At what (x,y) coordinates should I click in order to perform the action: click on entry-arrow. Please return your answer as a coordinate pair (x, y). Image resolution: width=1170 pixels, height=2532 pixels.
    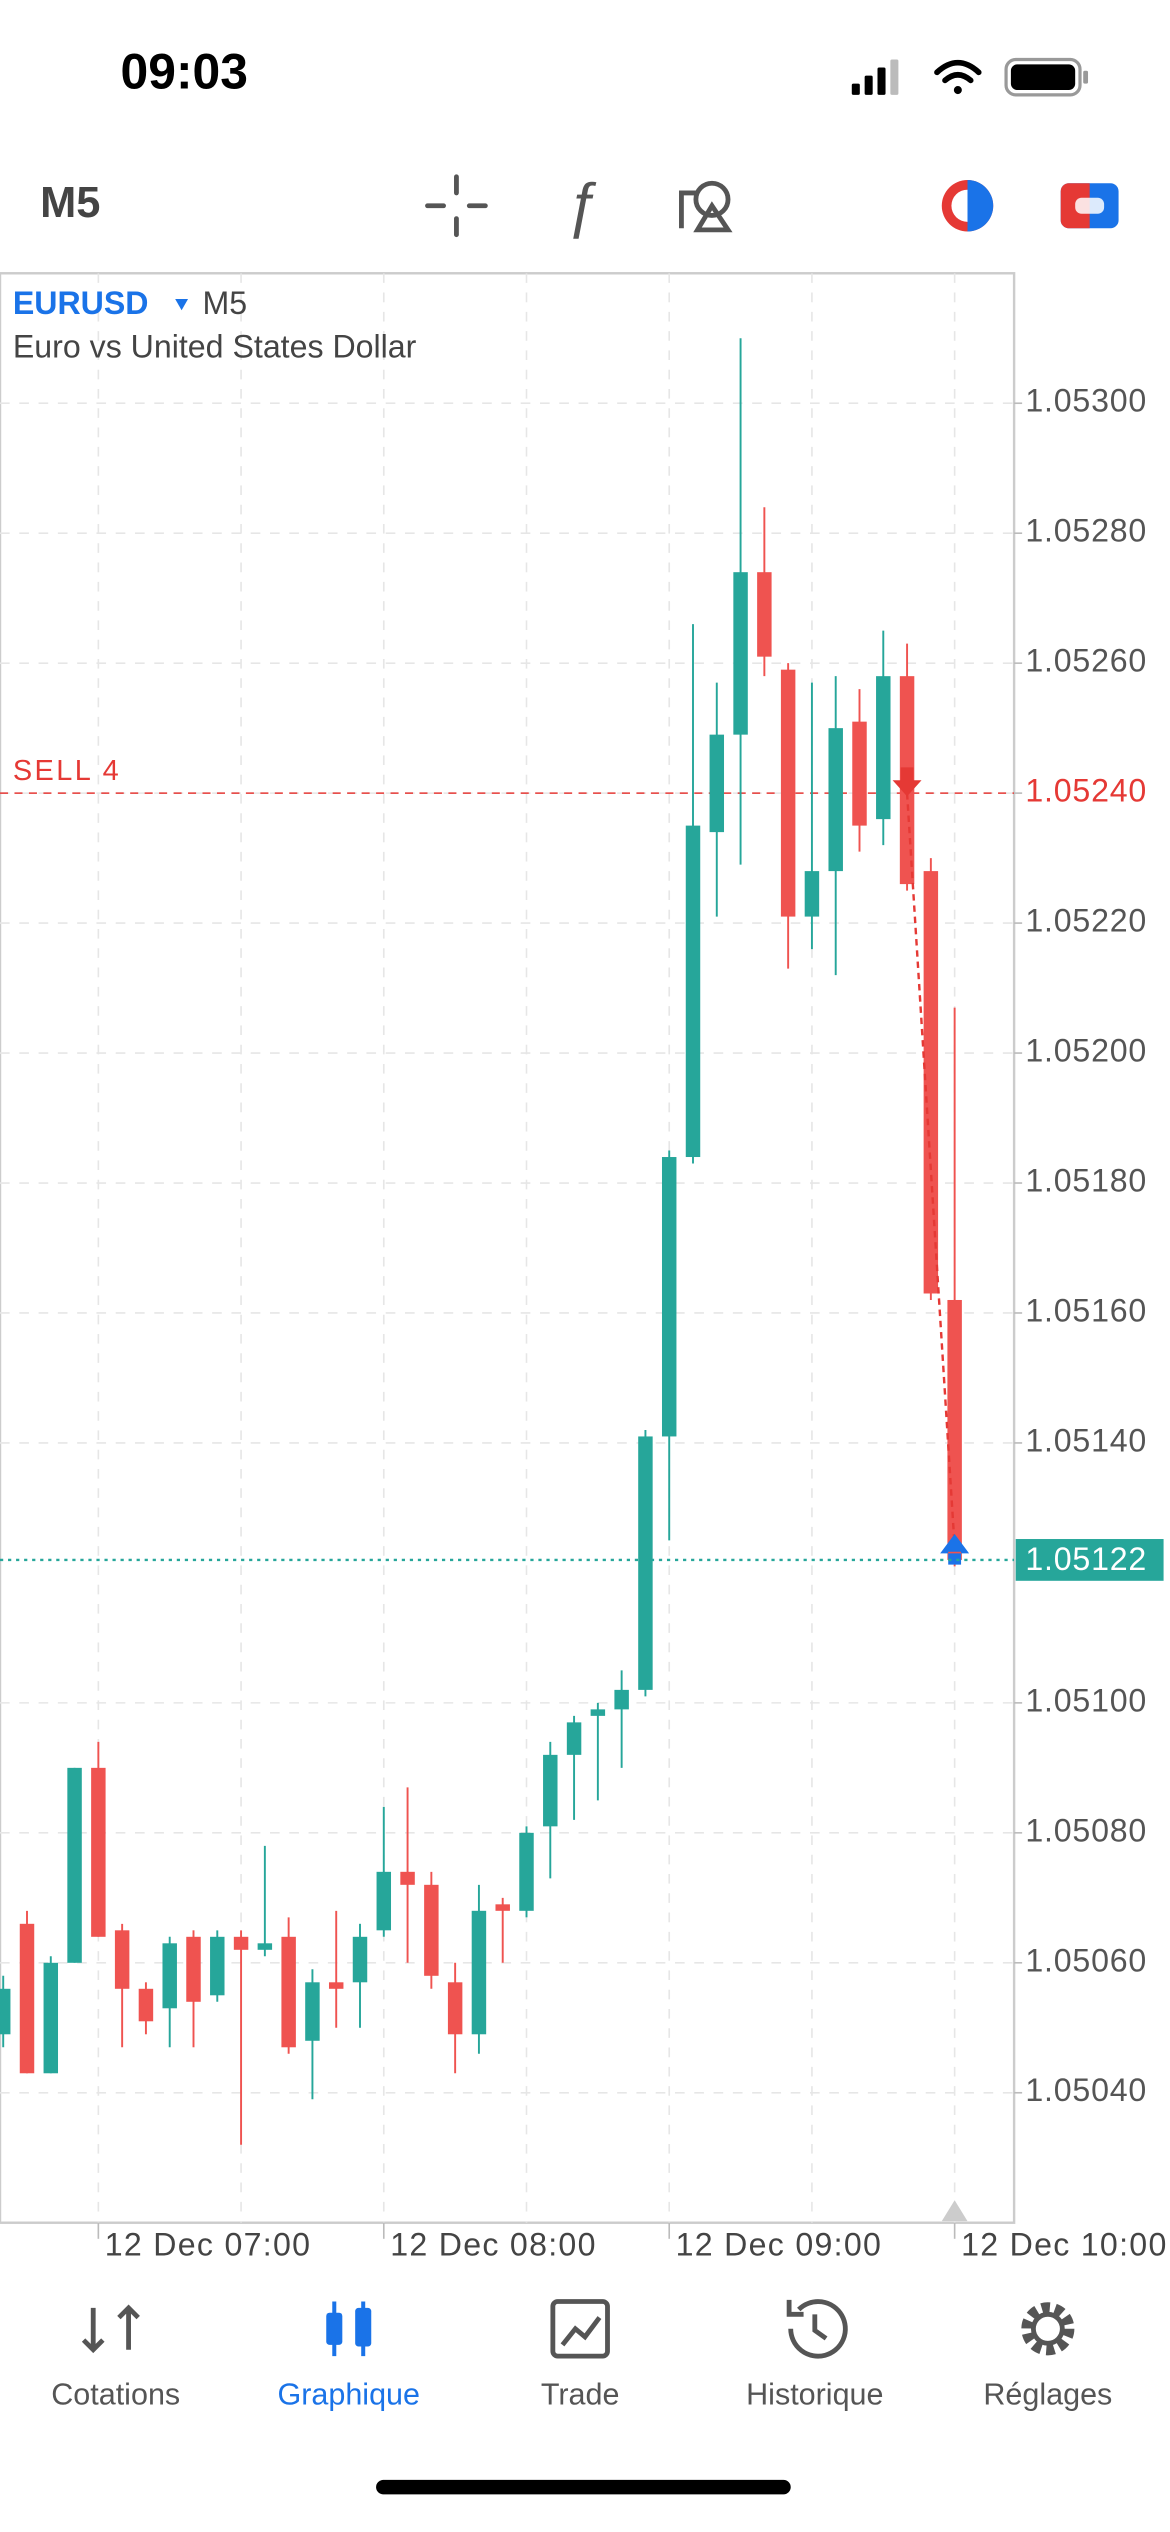
    Looking at the image, I should click on (907, 782).